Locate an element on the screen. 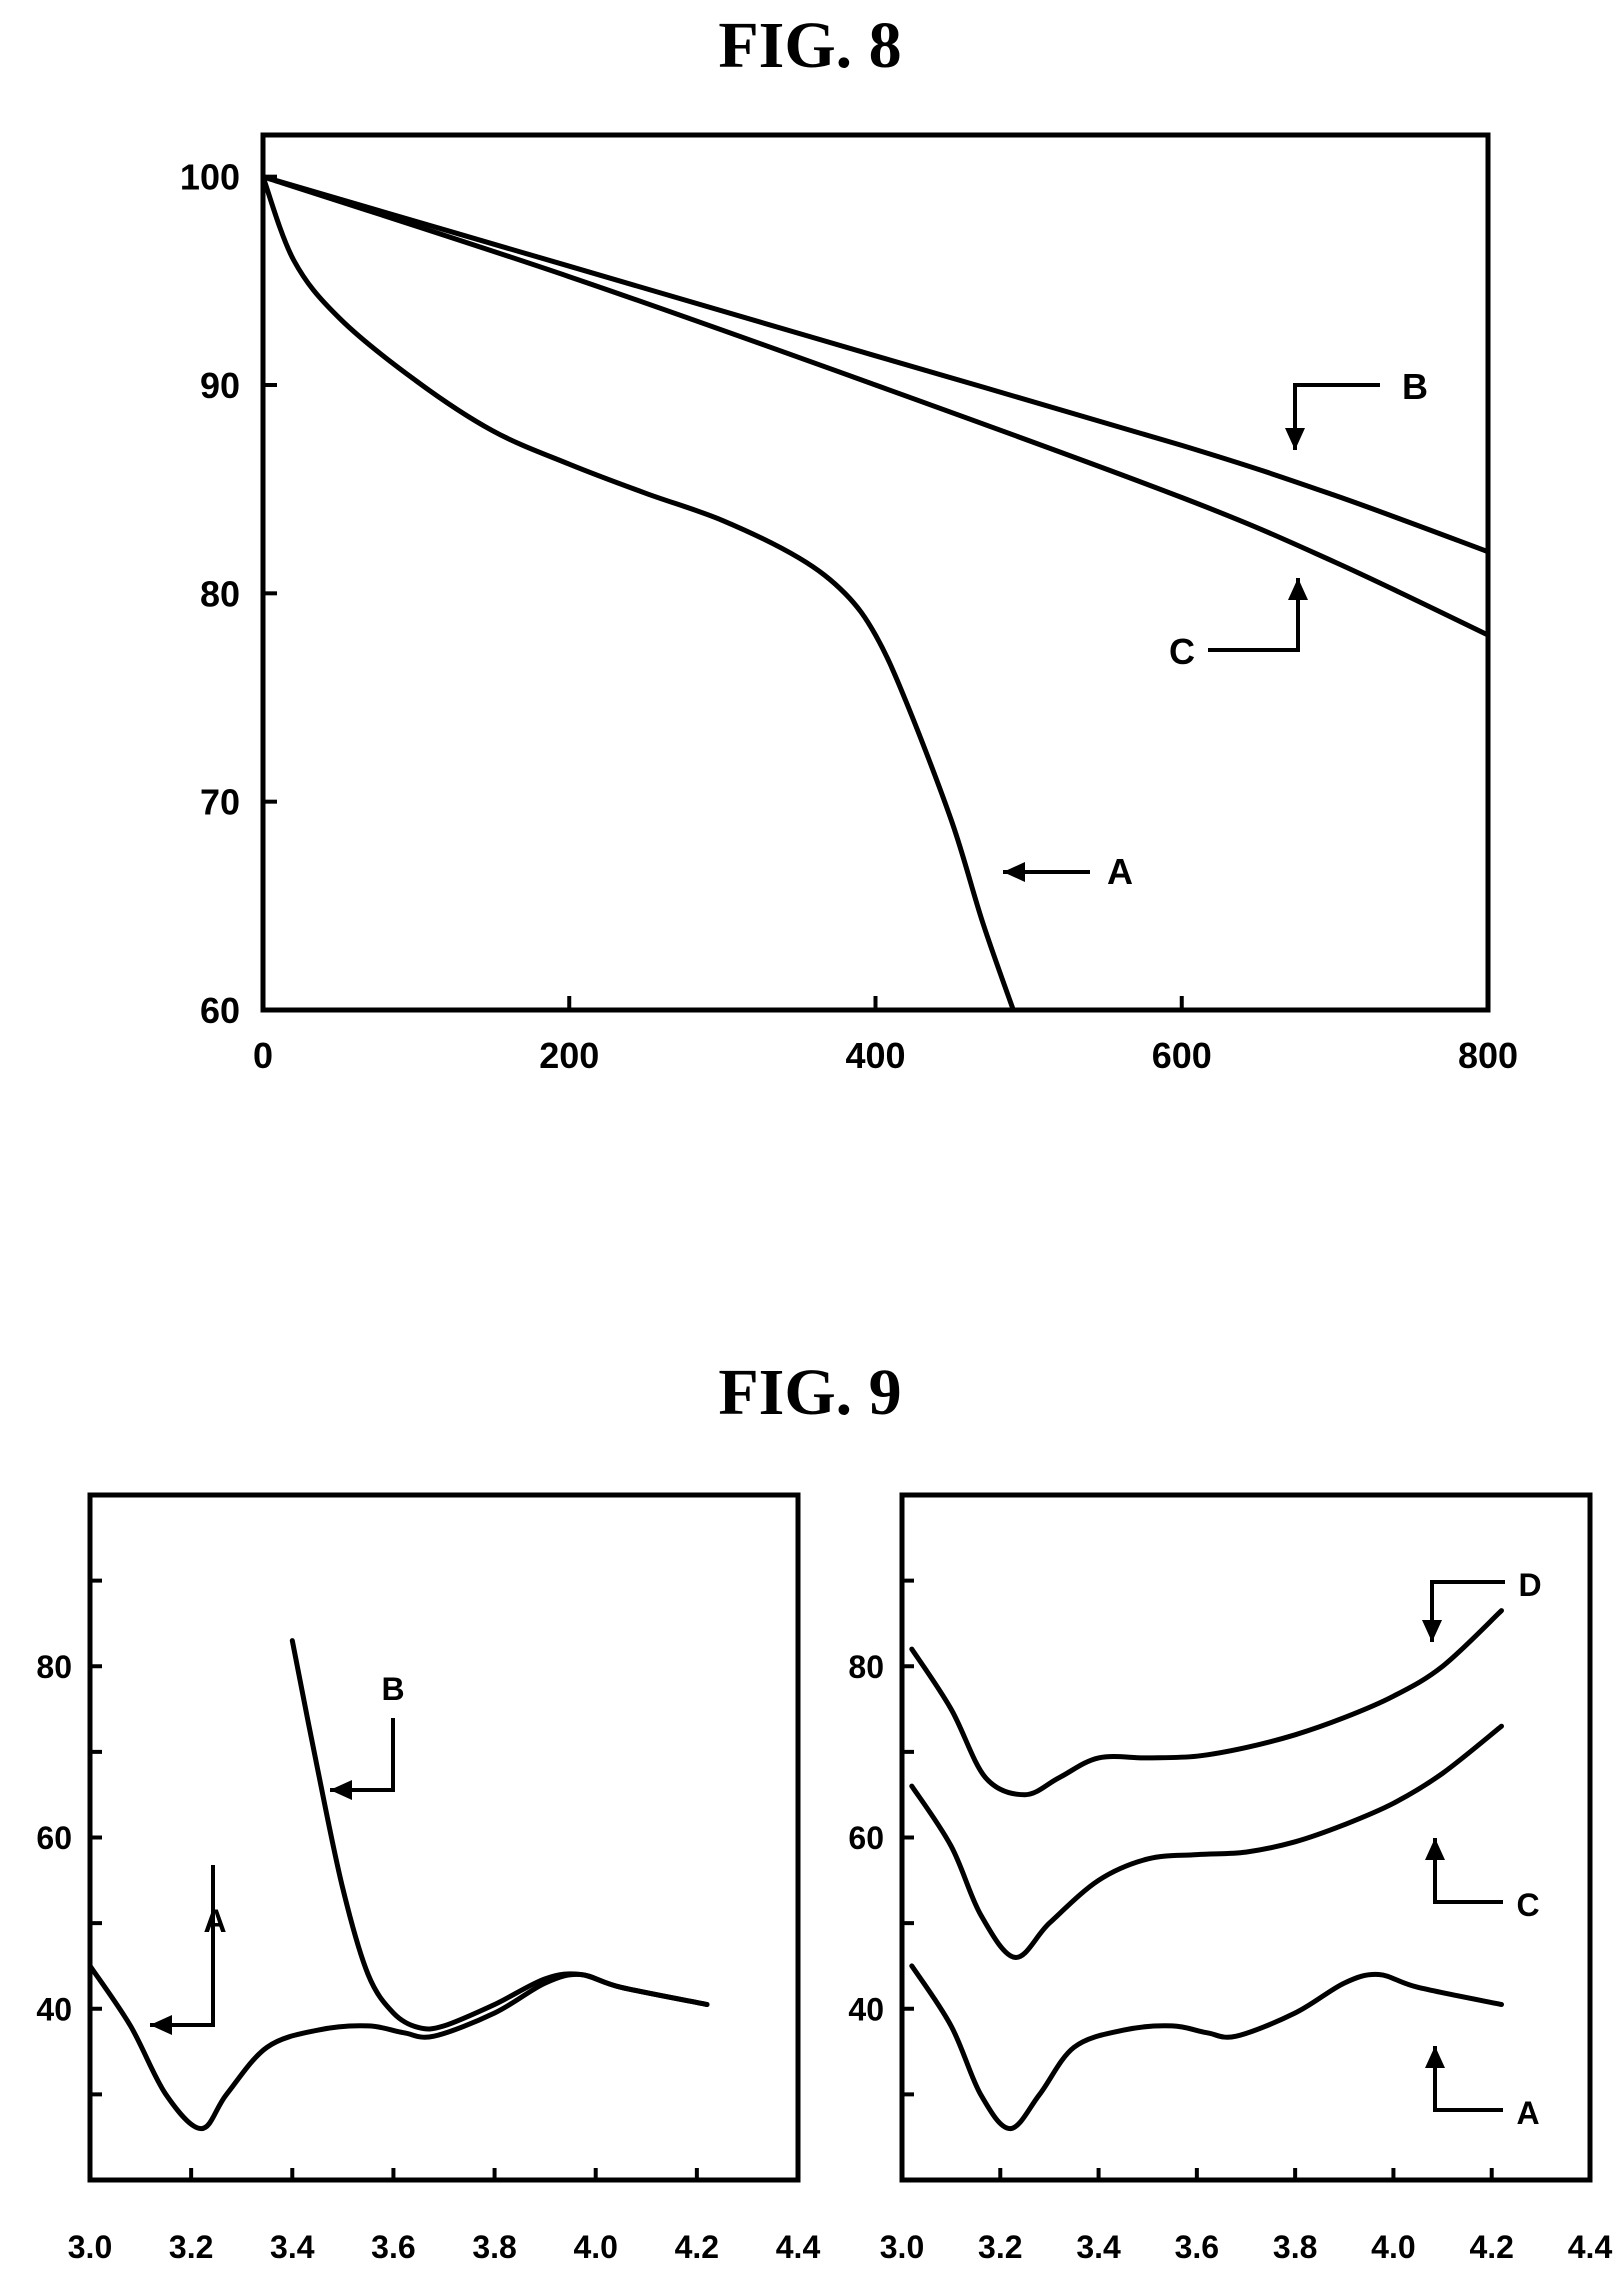 This screenshot has width=1620, height=2277. series-line-D is located at coordinates (1206, 1703).